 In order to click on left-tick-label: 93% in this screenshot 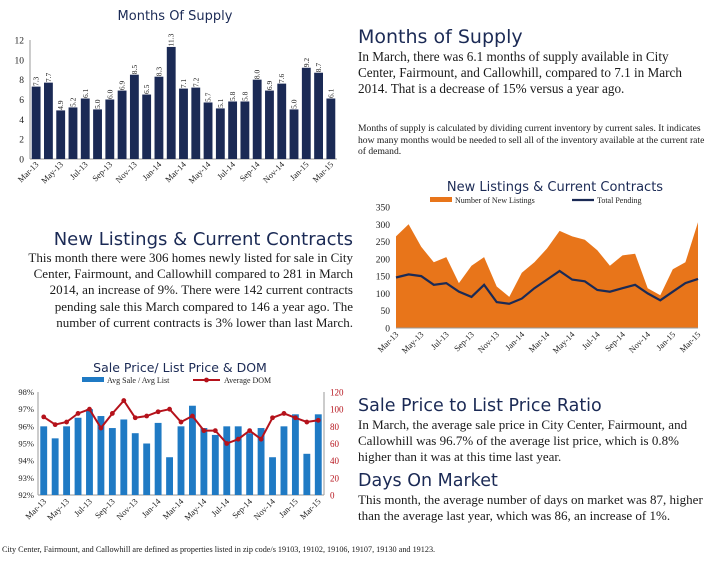, I will do `click(26, 478)`.